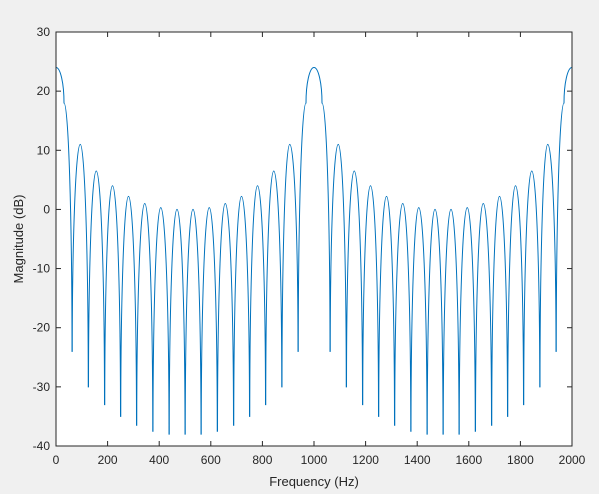 The width and height of the screenshot is (599, 494). What do you see at coordinates (42, 328) in the screenshot?
I see `y-tick-label: -20` at bounding box center [42, 328].